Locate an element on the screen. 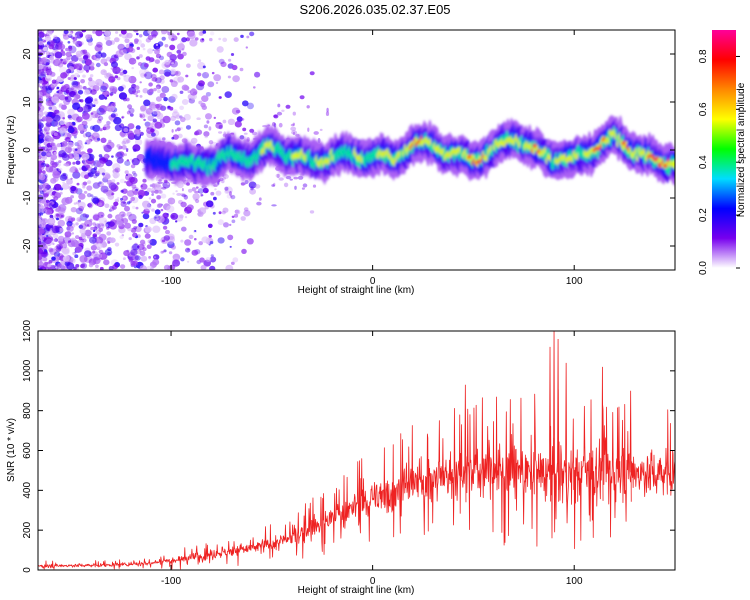 The image size is (750, 600). x-tick-label: 0 is located at coordinates (373, 581).